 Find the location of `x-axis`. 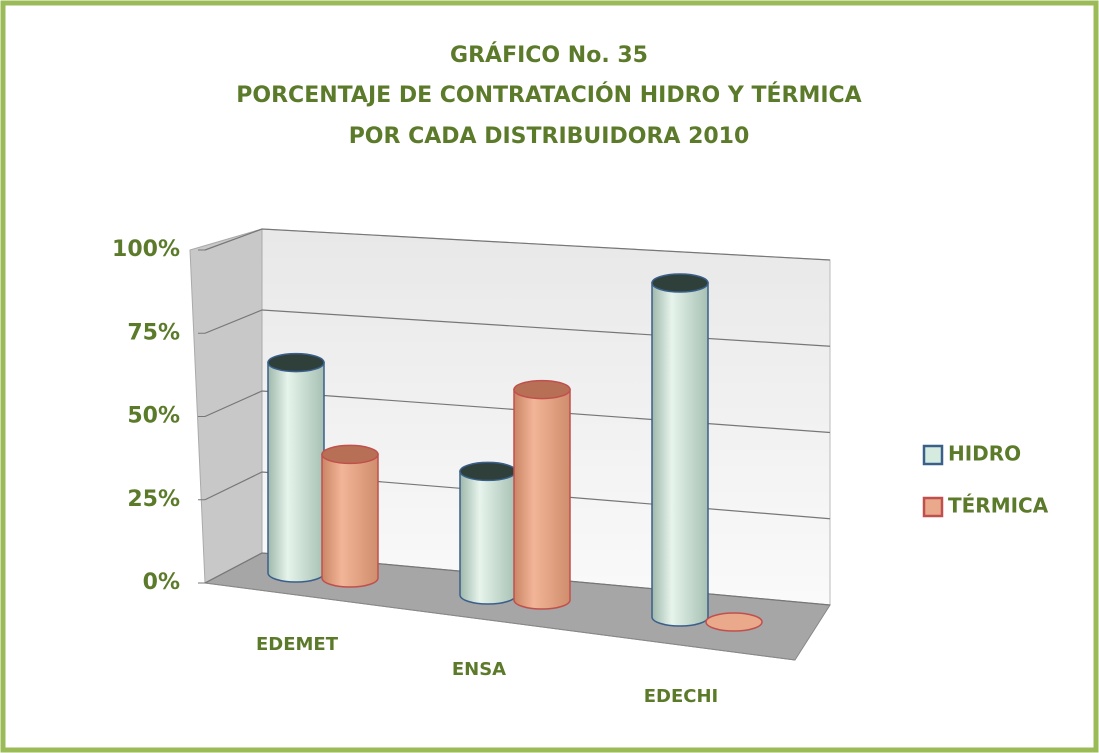

x-axis is located at coordinates (500, 621).